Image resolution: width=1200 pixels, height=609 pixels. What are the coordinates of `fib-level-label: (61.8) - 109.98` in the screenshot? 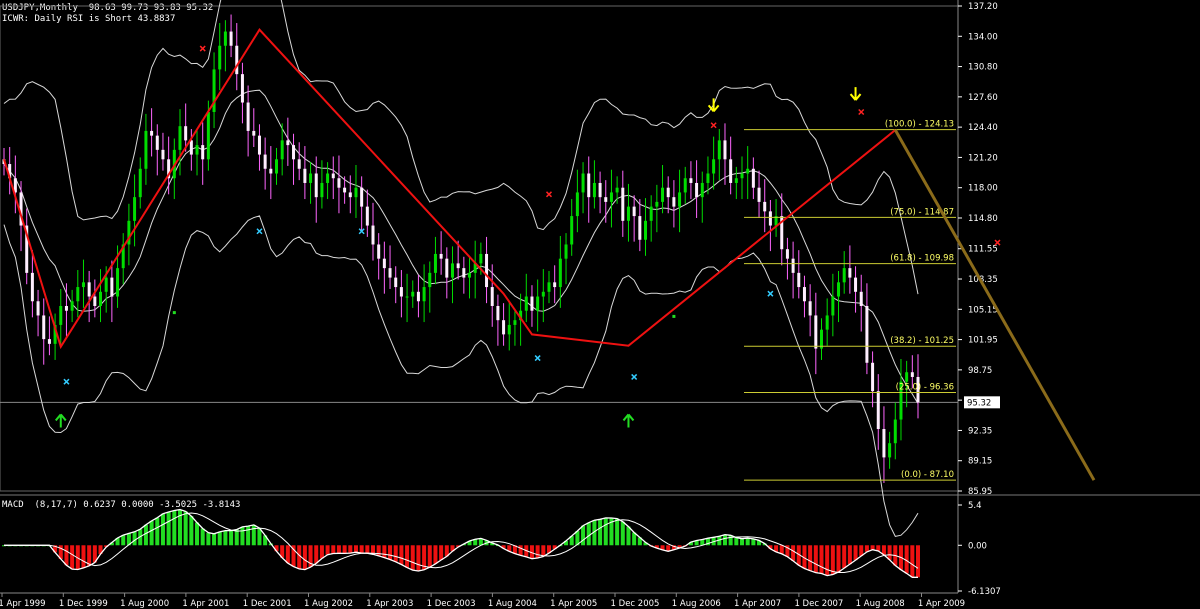 It's located at (922, 259).